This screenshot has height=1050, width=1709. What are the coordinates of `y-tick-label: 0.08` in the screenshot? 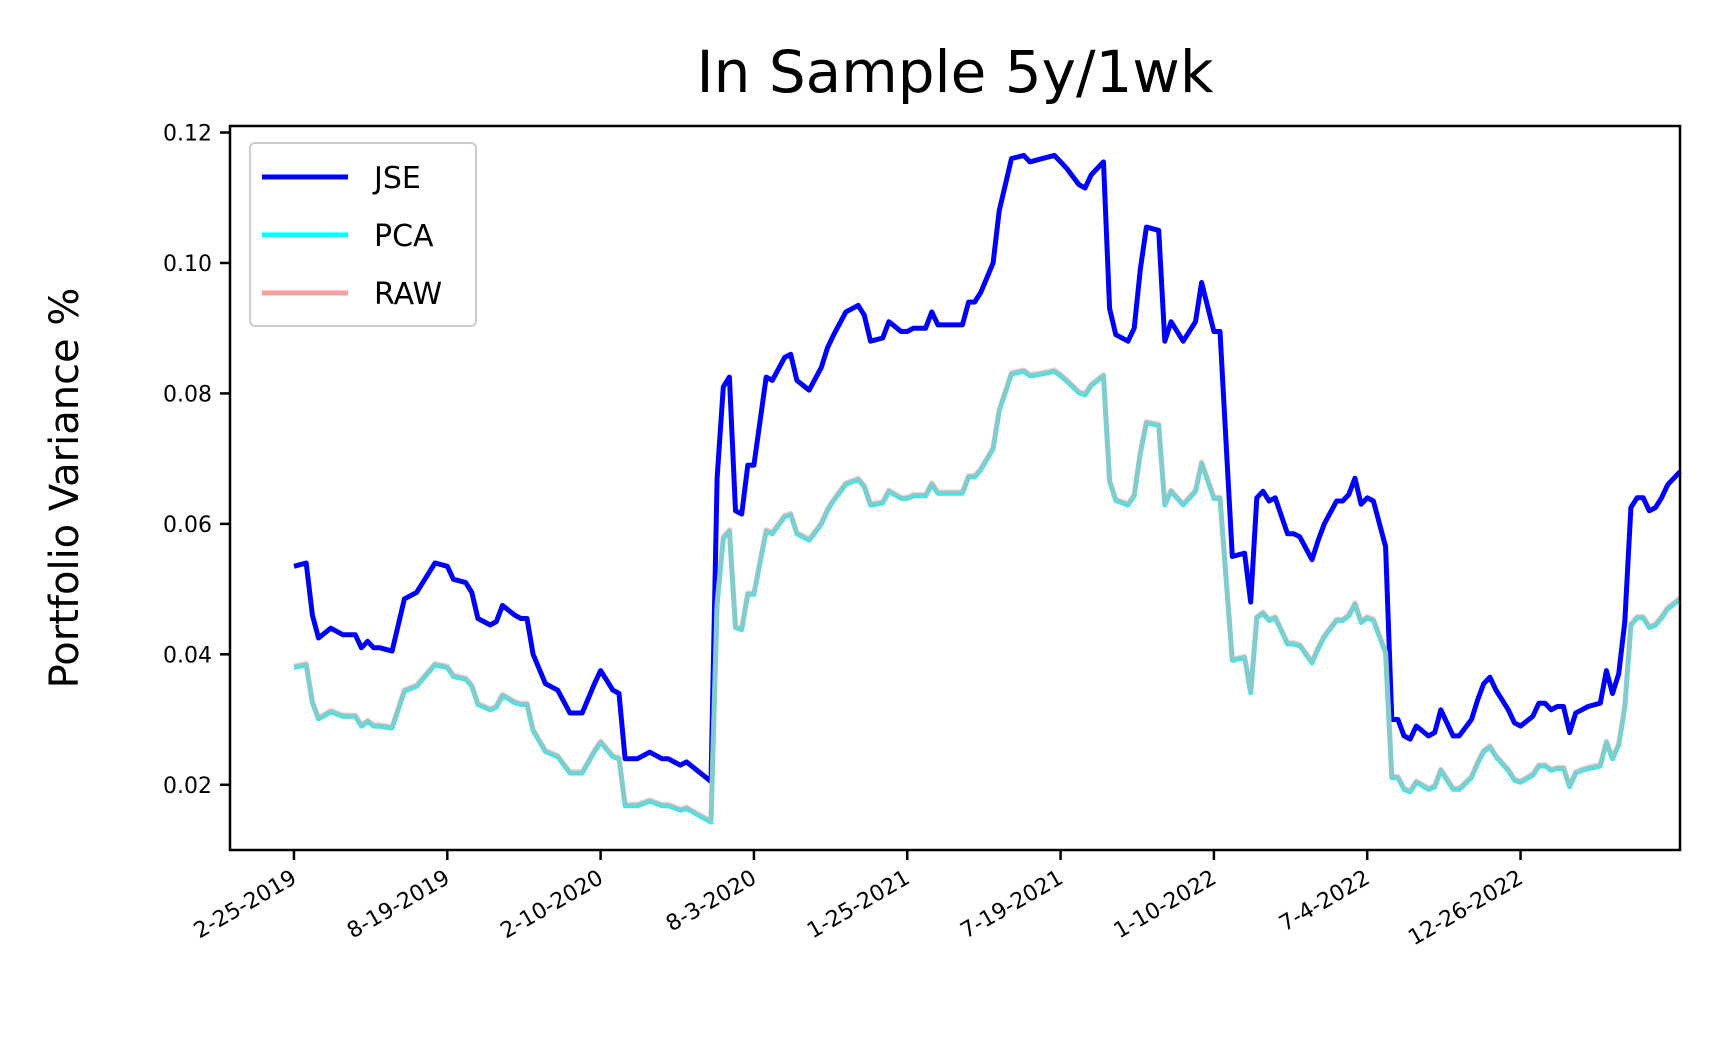 It's located at (187, 394).